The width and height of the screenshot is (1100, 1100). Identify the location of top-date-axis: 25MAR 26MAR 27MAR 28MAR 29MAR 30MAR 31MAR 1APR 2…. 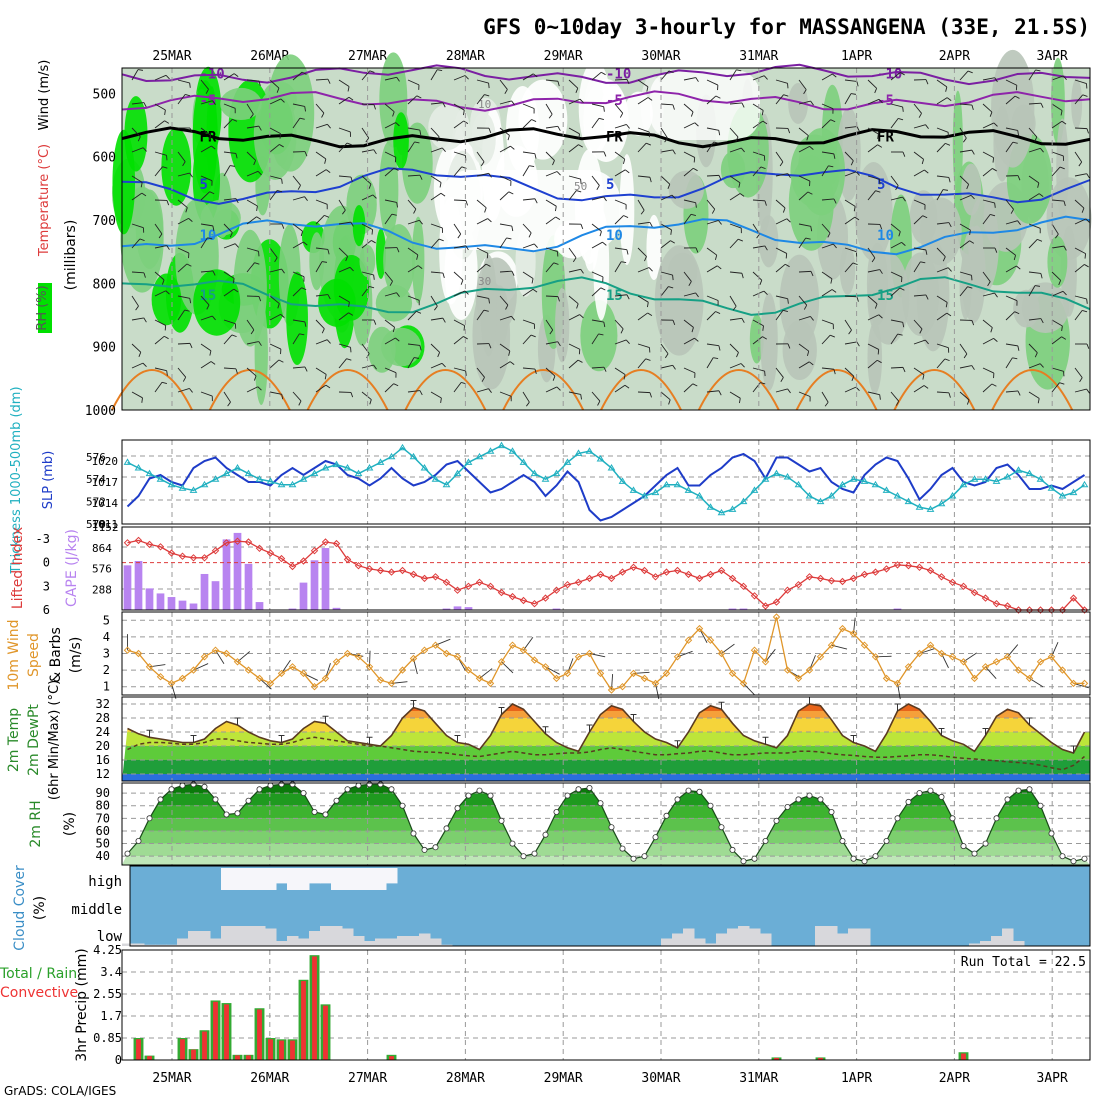
(610, 56).